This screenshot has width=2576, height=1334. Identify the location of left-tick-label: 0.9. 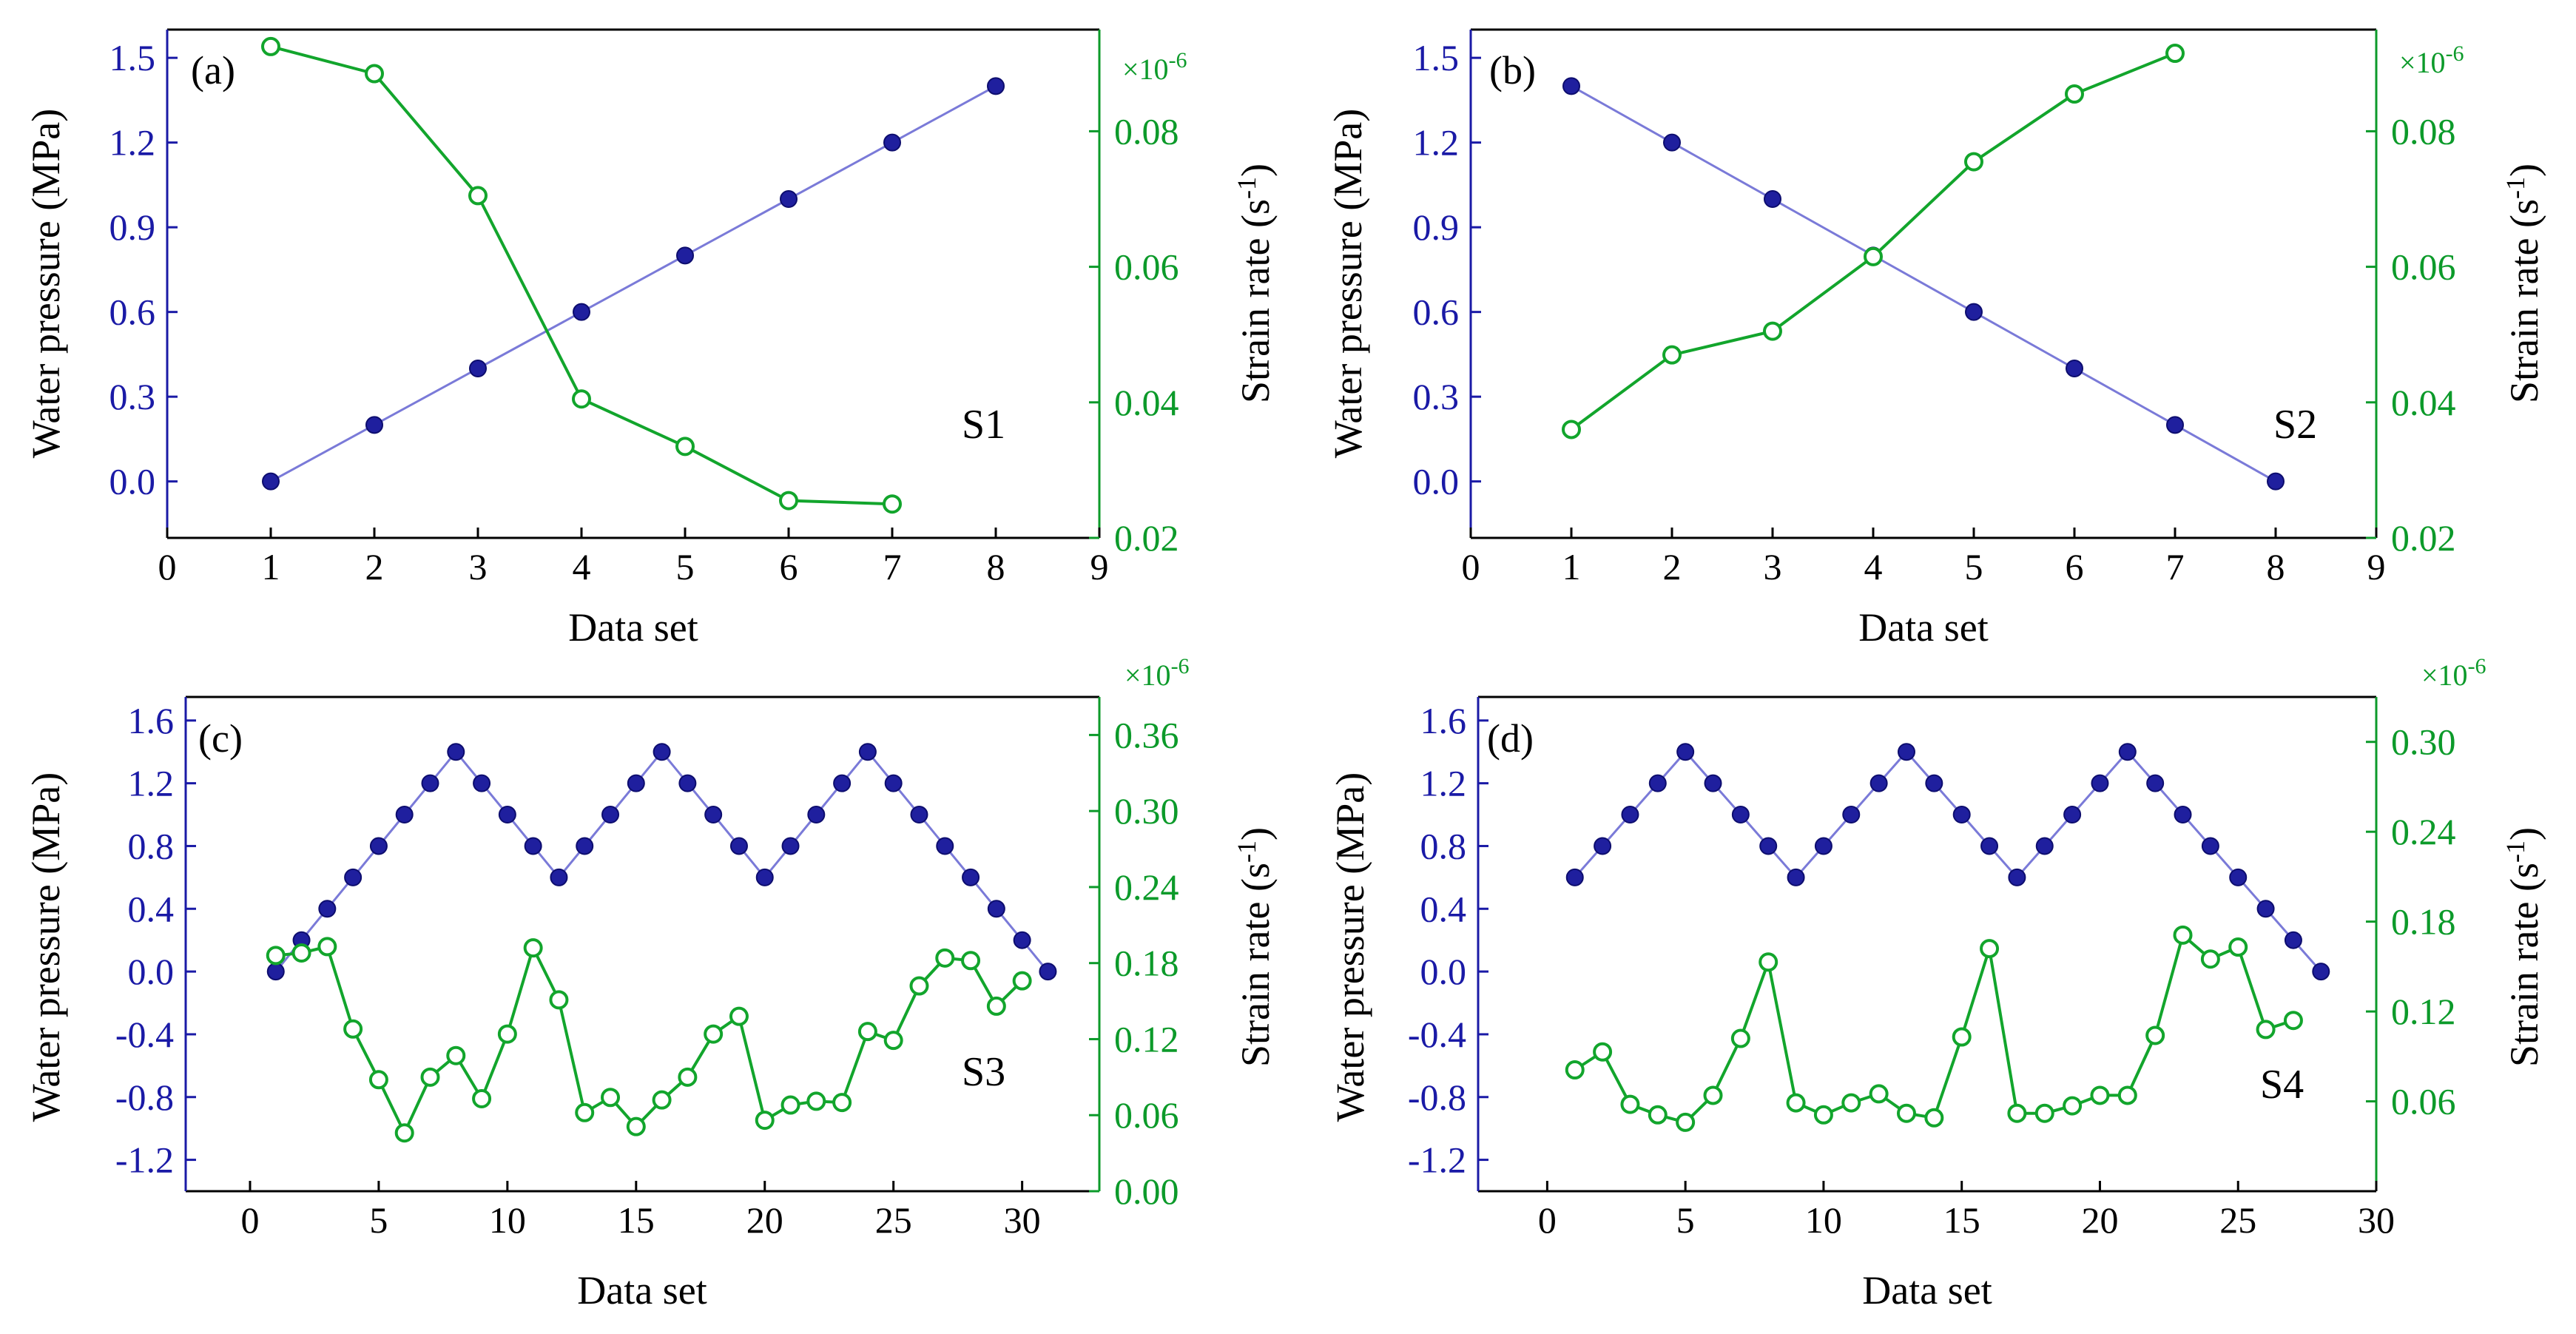
(1436, 227).